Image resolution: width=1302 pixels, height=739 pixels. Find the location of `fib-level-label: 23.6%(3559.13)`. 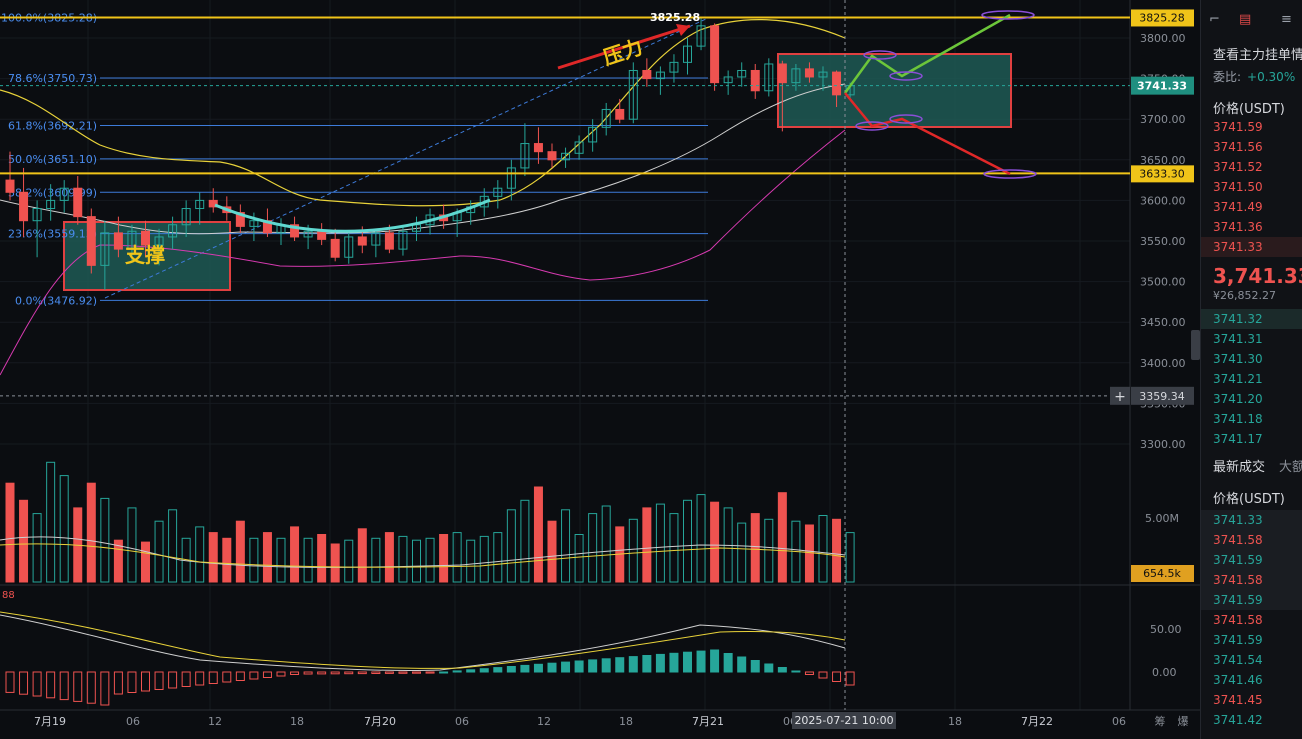

fib-level-label: 23.6%(3559.13) is located at coordinates (52, 234).